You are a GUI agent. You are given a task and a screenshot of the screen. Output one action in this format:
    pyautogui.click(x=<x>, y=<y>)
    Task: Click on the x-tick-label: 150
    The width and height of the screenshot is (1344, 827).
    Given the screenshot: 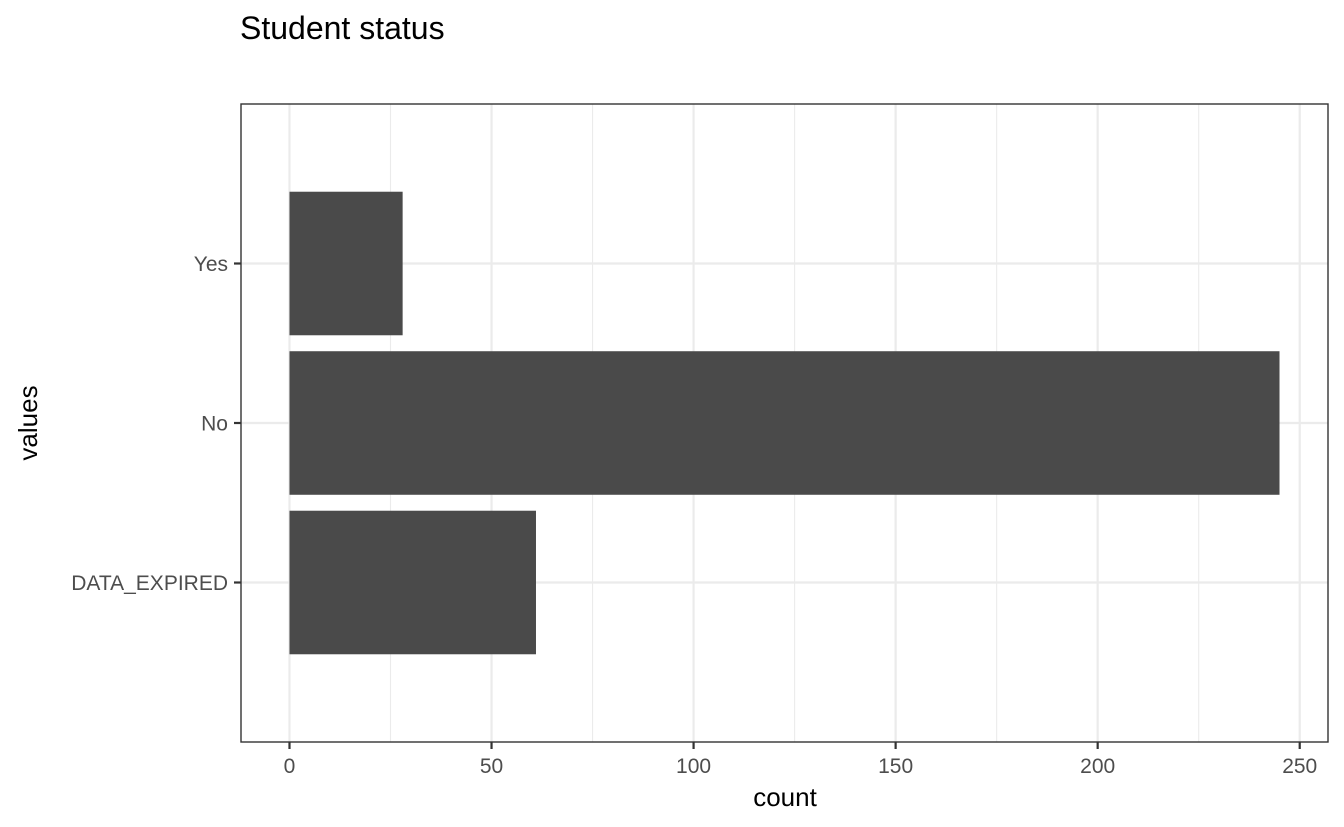 What is the action you would take?
    pyautogui.click(x=895, y=766)
    